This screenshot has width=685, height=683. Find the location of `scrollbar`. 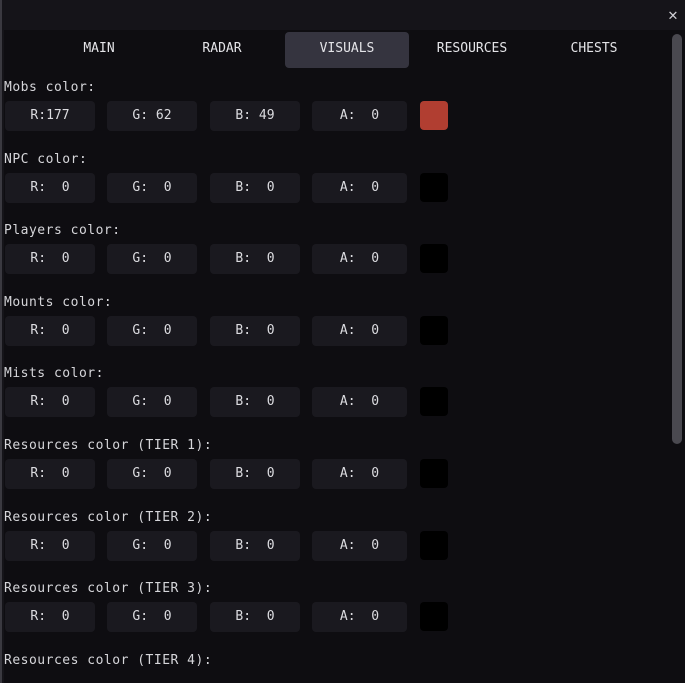

scrollbar is located at coordinates (677, 356).